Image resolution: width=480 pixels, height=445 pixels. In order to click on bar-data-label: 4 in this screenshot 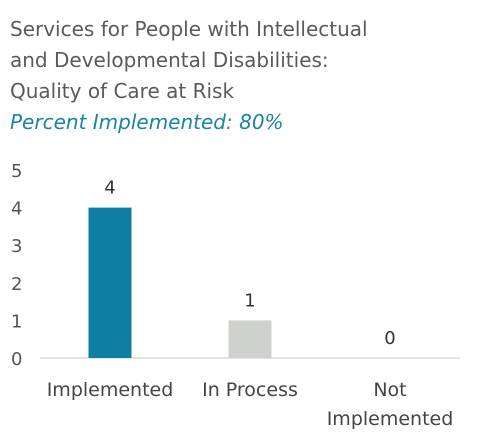, I will do `click(109, 188)`.